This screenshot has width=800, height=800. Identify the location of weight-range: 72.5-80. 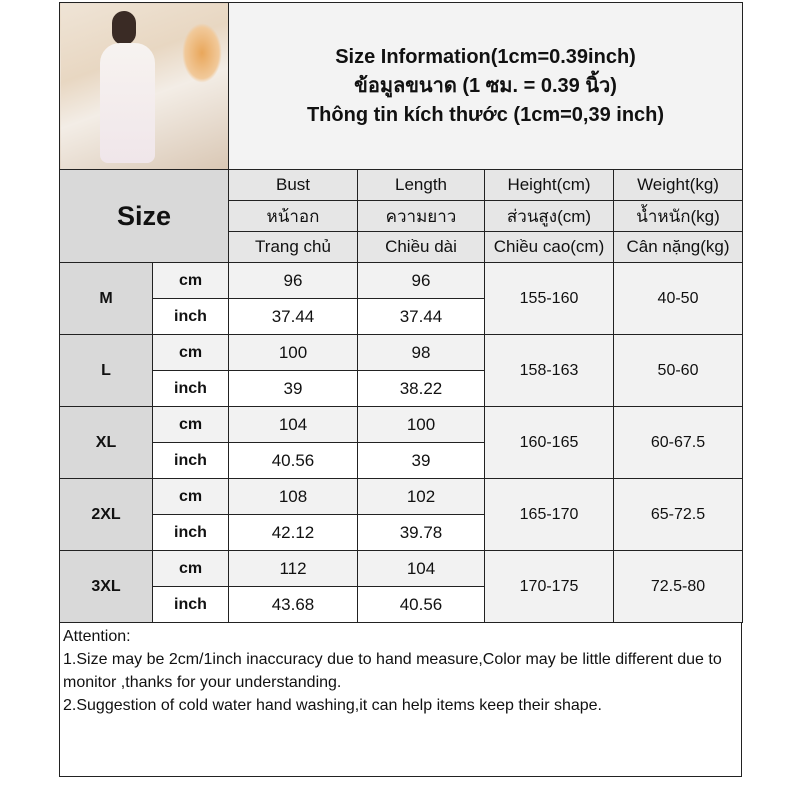
(678, 586).